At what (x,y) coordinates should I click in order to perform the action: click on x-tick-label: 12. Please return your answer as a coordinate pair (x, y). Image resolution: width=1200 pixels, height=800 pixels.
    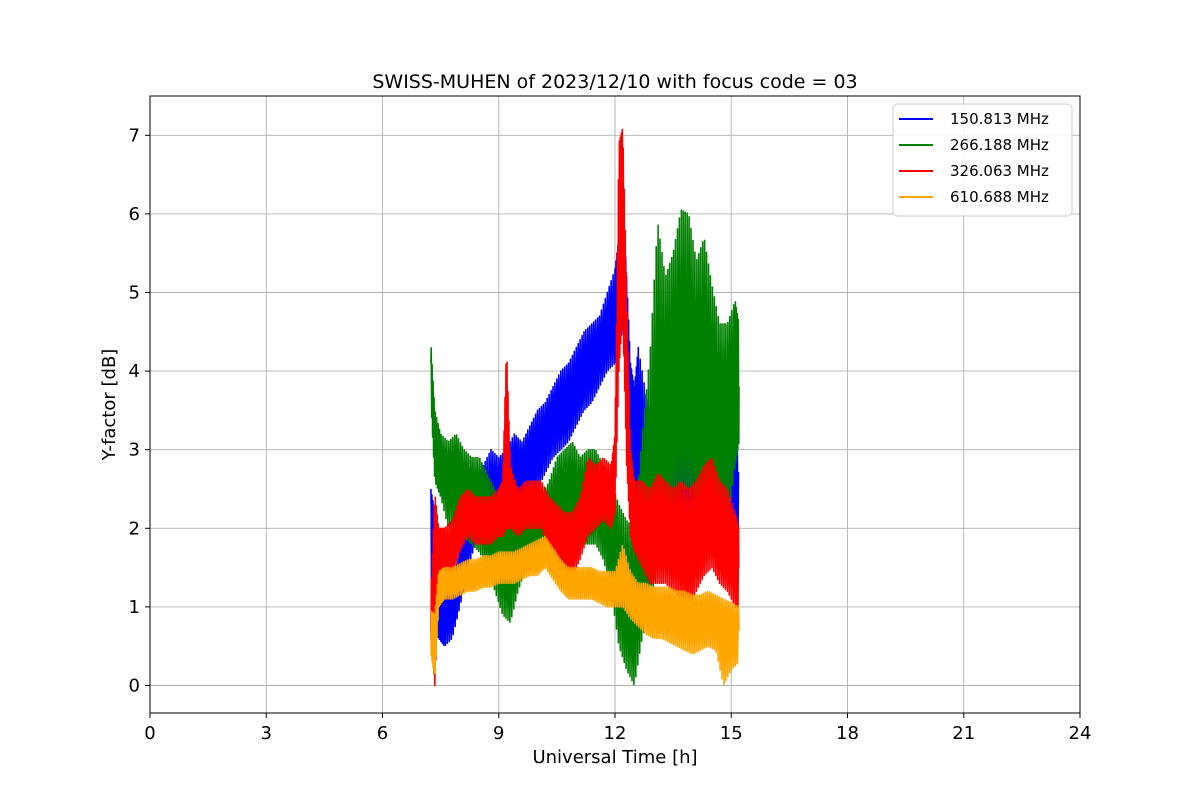
    Looking at the image, I should click on (615, 733).